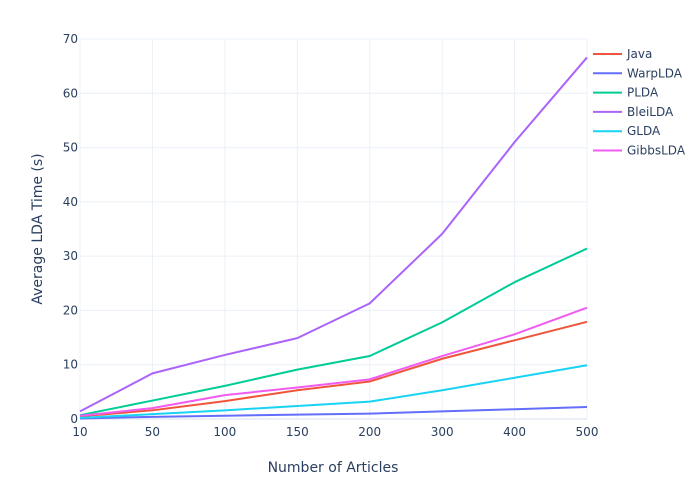  What do you see at coordinates (442, 432) in the screenshot?
I see `x-tick-label: 300` at bounding box center [442, 432].